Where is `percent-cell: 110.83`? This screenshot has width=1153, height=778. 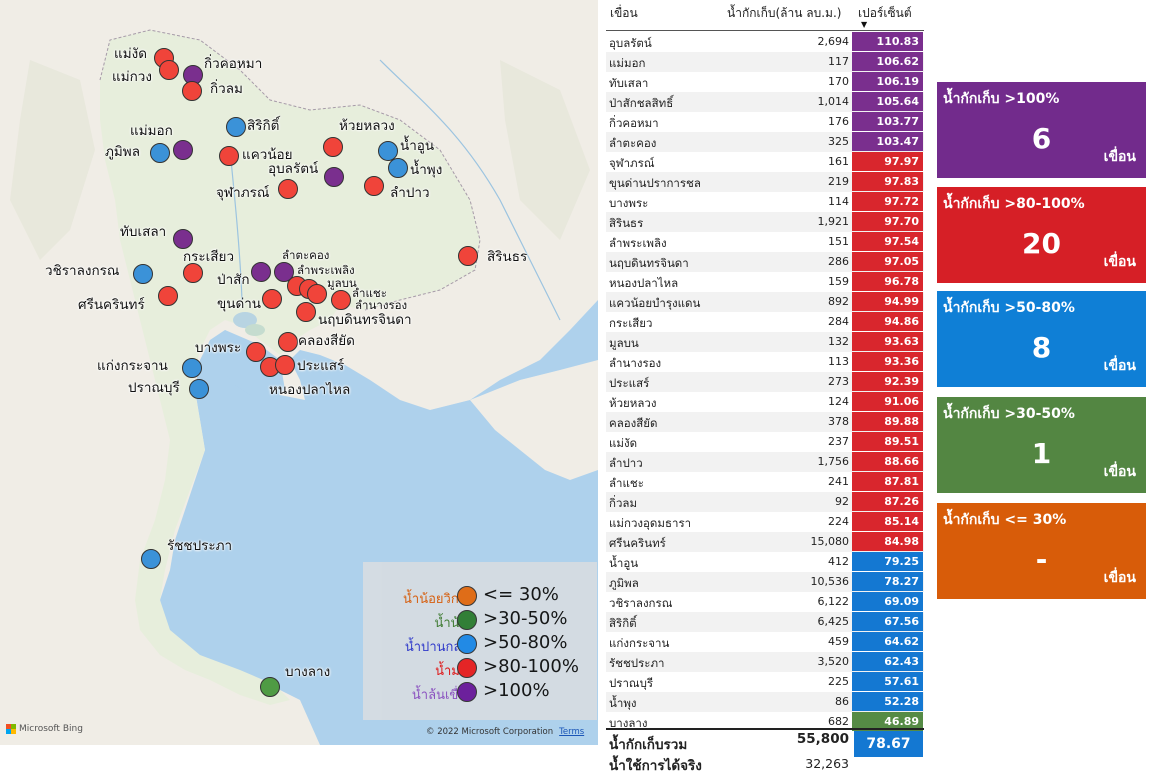
percent-cell: 110.83 is located at coordinates (887, 41).